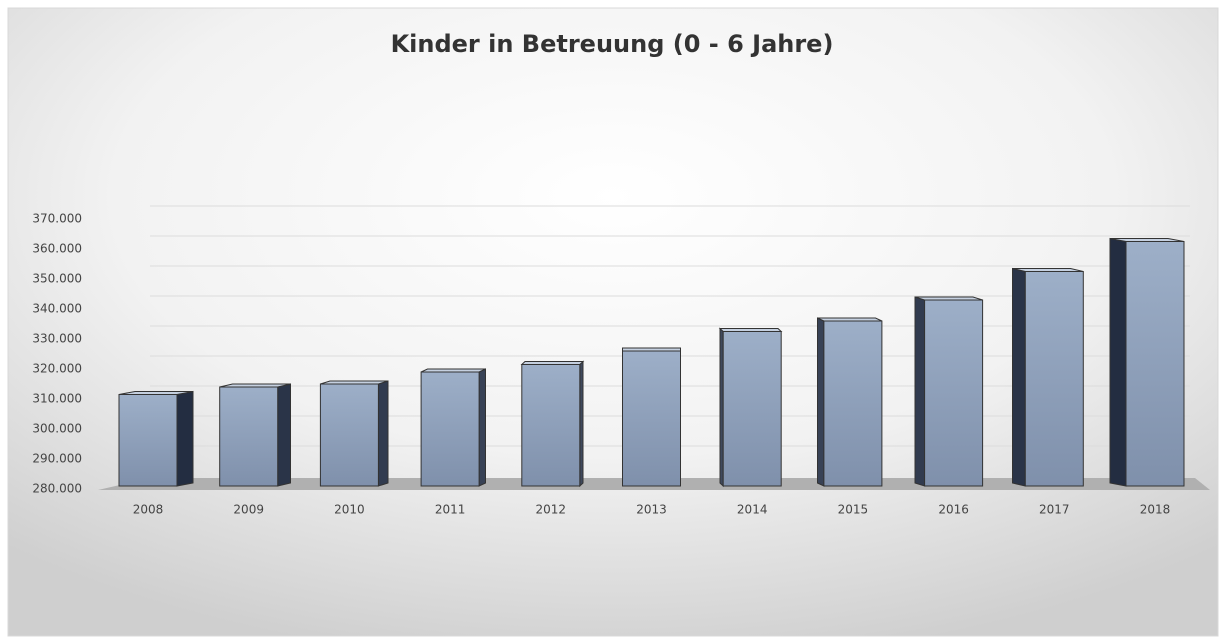 This screenshot has width=1222, height=639. Describe the element at coordinates (57, 489) in the screenshot. I see `y-tick-label: 280.000` at that location.